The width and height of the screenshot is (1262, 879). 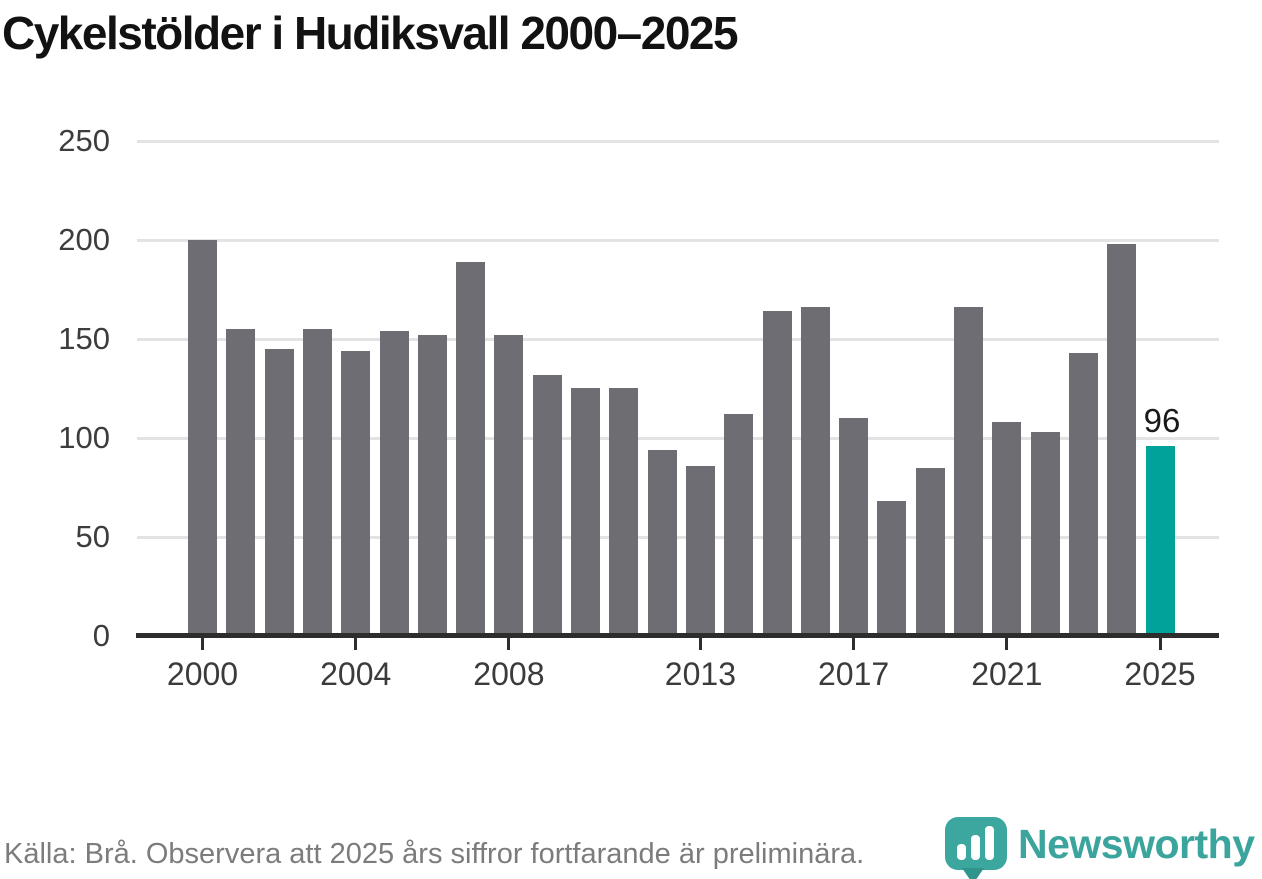 What do you see at coordinates (317, 482) in the screenshot?
I see `bar-2003` at bounding box center [317, 482].